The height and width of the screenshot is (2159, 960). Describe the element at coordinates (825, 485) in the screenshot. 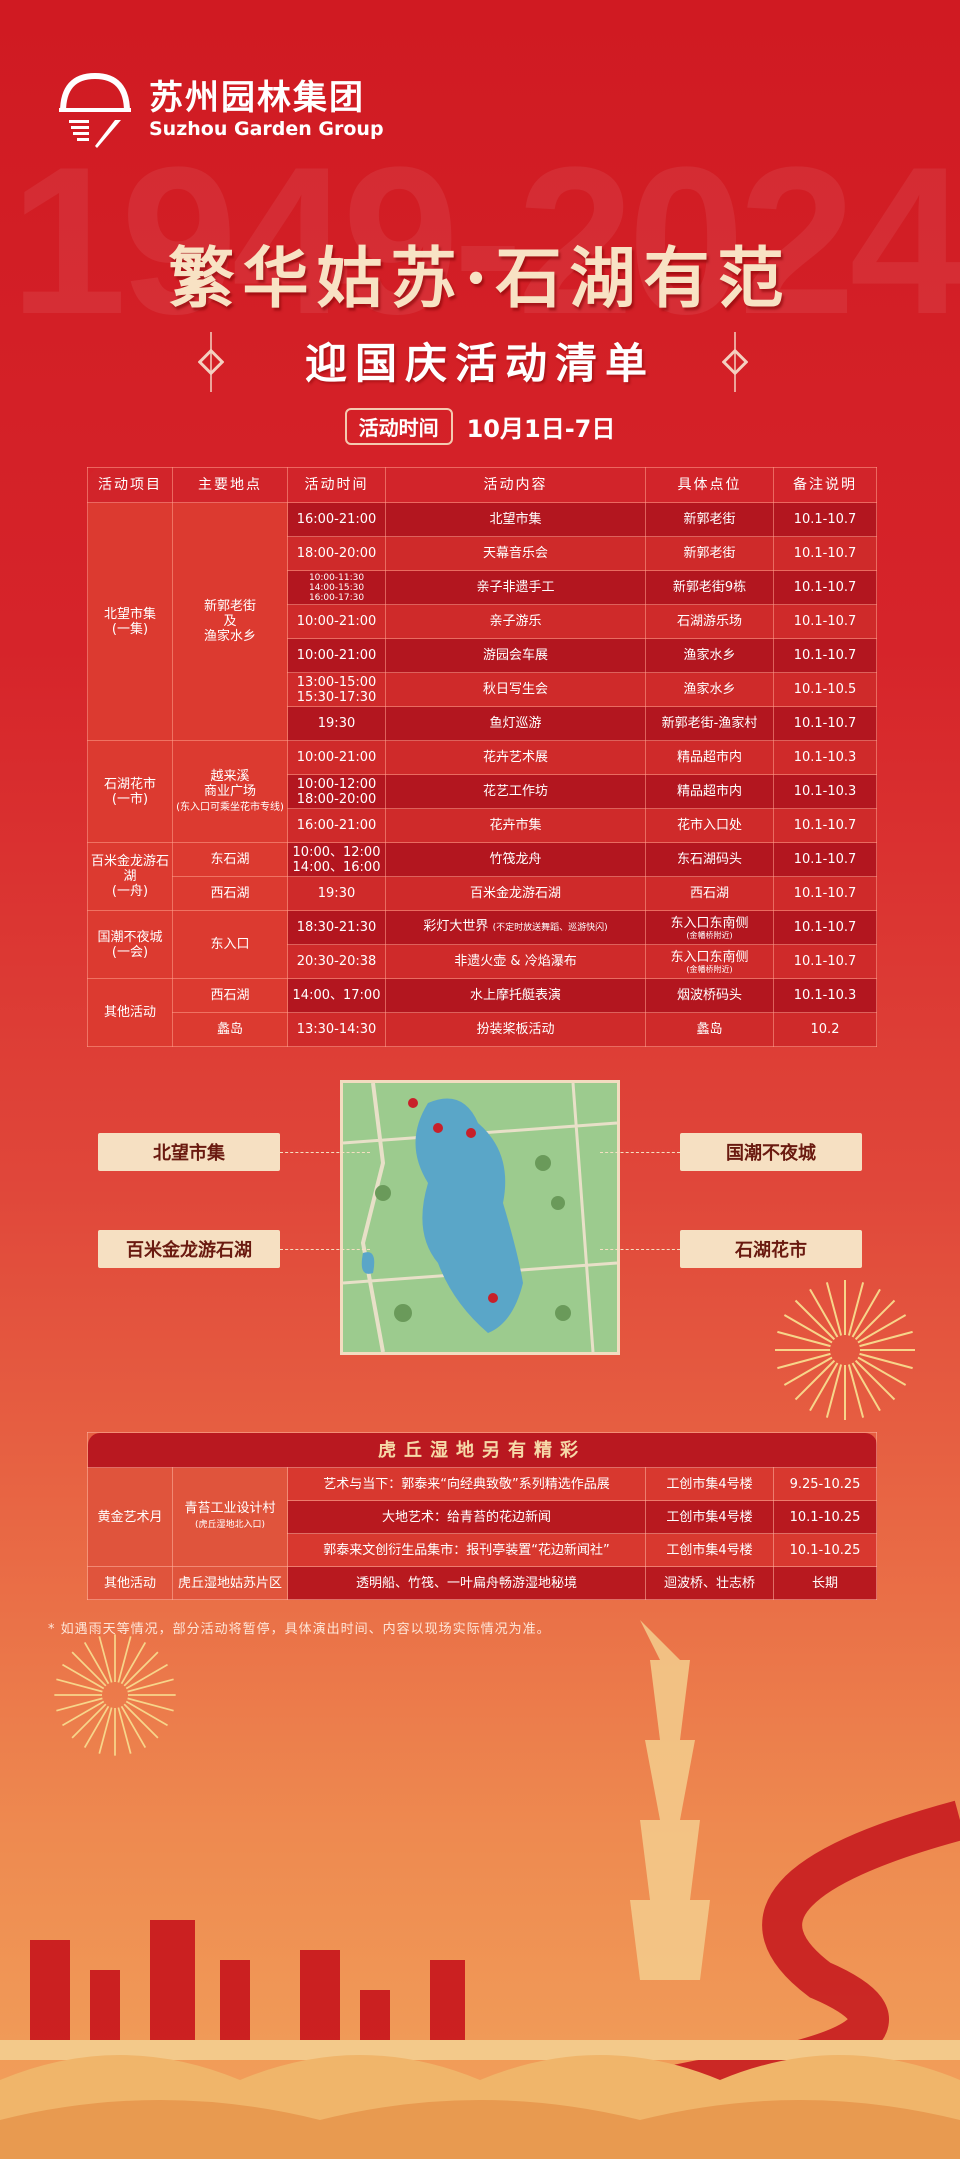

I see `header-cell: 备注说明` at that location.